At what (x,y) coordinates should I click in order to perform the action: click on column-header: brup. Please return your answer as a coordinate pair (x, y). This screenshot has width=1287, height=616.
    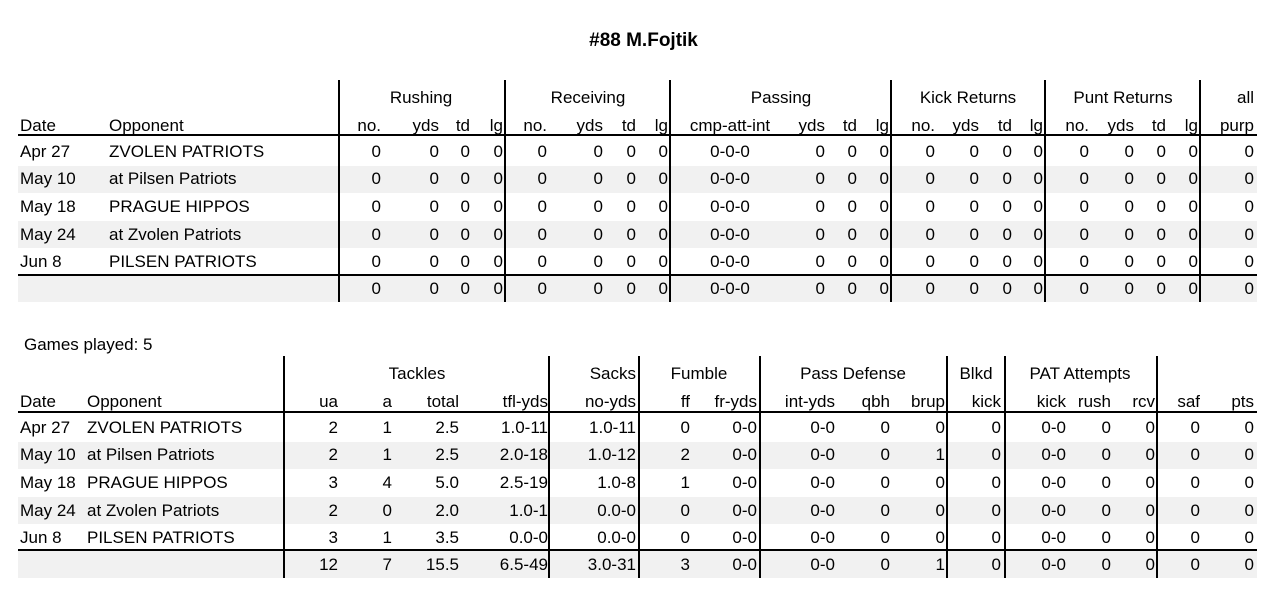
    Looking at the image, I should click on (927, 401).